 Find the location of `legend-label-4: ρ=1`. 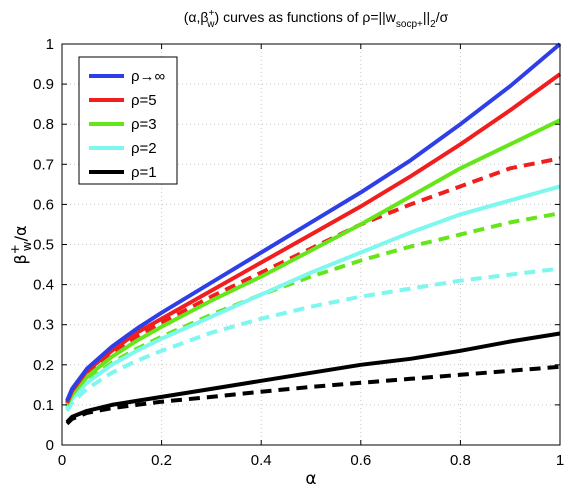

legend-label-4: ρ=1 is located at coordinates (144, 172).